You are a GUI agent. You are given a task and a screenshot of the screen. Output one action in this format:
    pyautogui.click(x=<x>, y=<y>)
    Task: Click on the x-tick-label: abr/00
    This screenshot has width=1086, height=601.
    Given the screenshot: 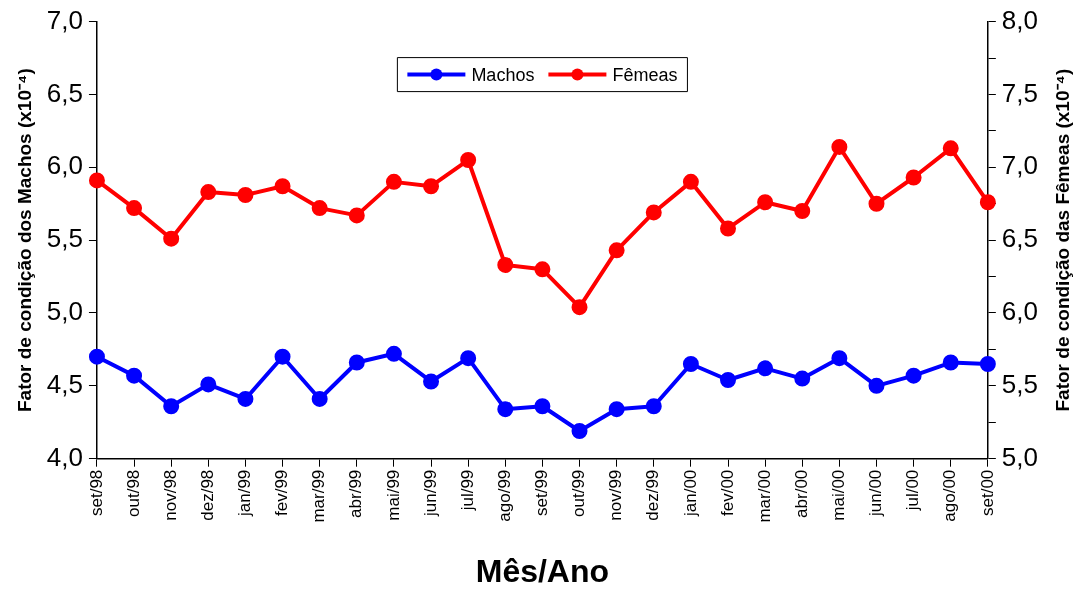 What is the action you would take?
    pyautogui.click(x=801, y=493)
    